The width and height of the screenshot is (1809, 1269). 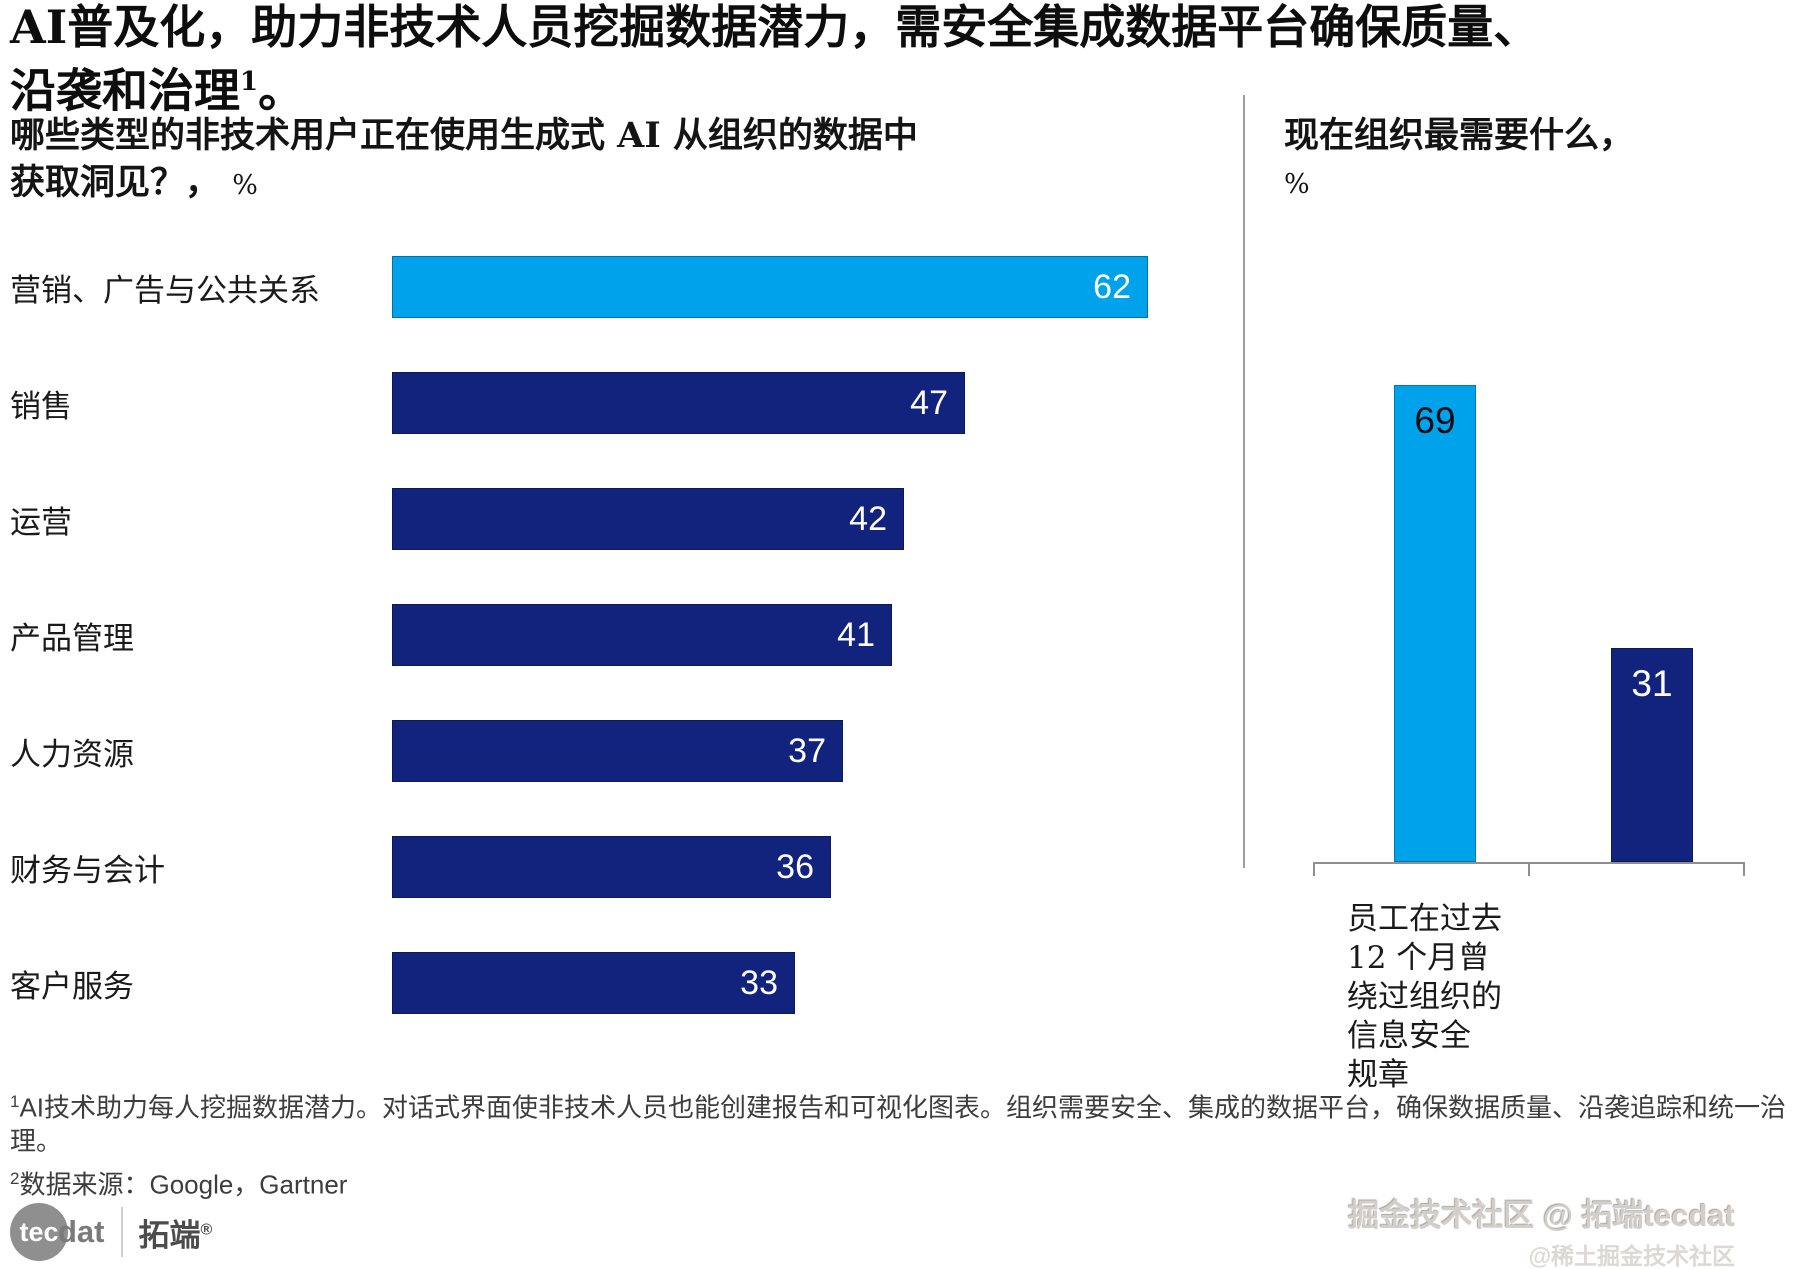 I want to click on tecdat-logo-cn: 拓端®, so click(x=176, y=1232).